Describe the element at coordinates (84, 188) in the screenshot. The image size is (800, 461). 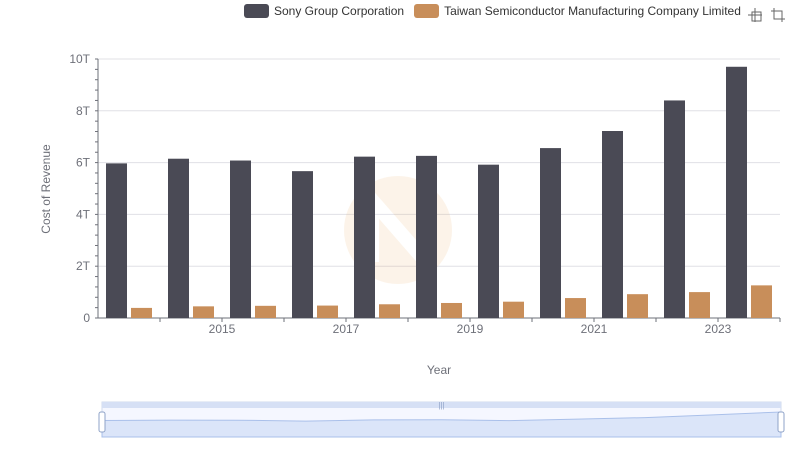
I see `y-axis: 0 2T 4T 6T 8T 10T` at that location.